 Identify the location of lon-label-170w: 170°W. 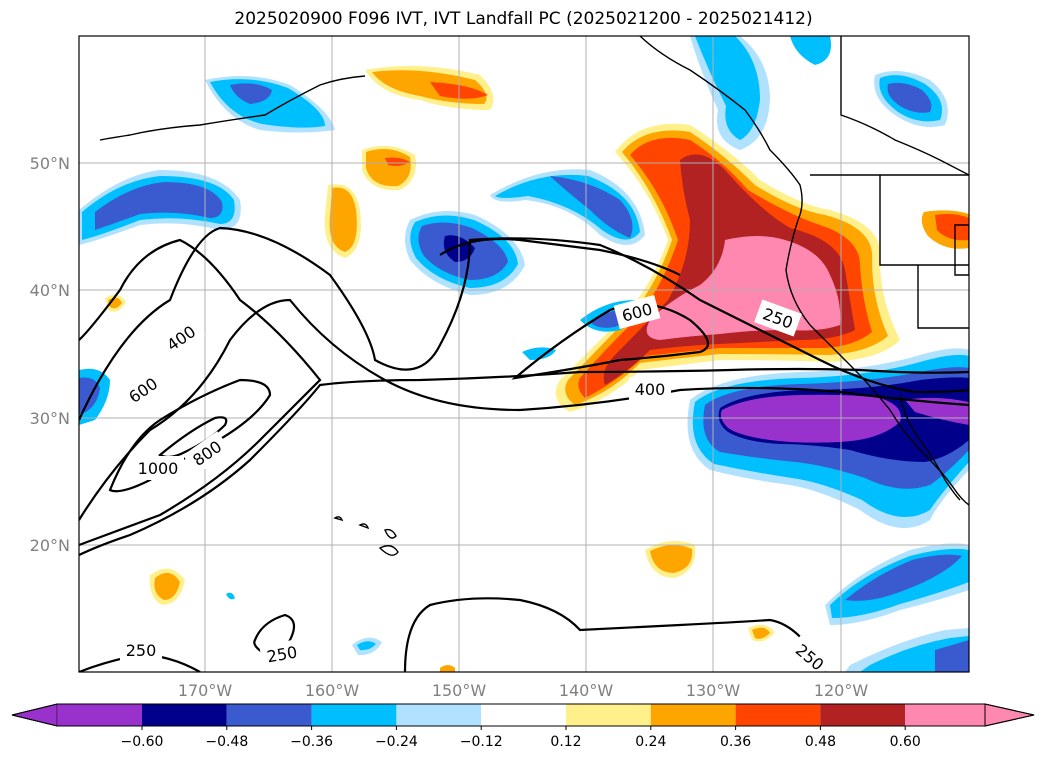
(205, 690).